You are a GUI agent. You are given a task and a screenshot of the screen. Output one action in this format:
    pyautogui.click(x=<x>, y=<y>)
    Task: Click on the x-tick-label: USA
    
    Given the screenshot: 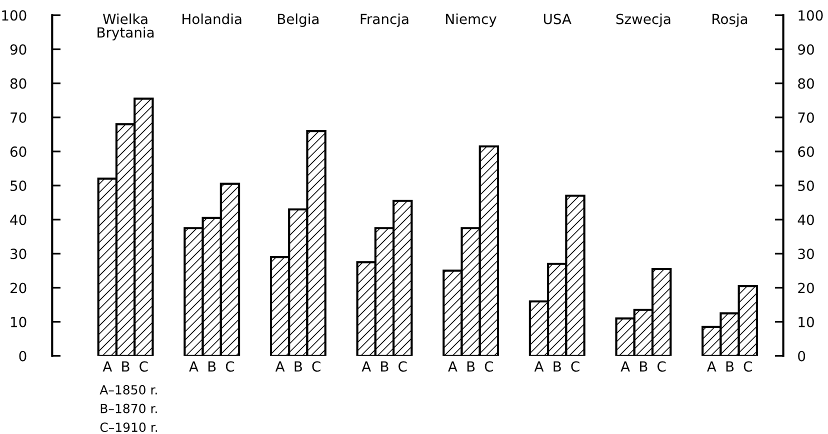 What is the action you would take?
    pyautogui.click(x=558, y=19)
    